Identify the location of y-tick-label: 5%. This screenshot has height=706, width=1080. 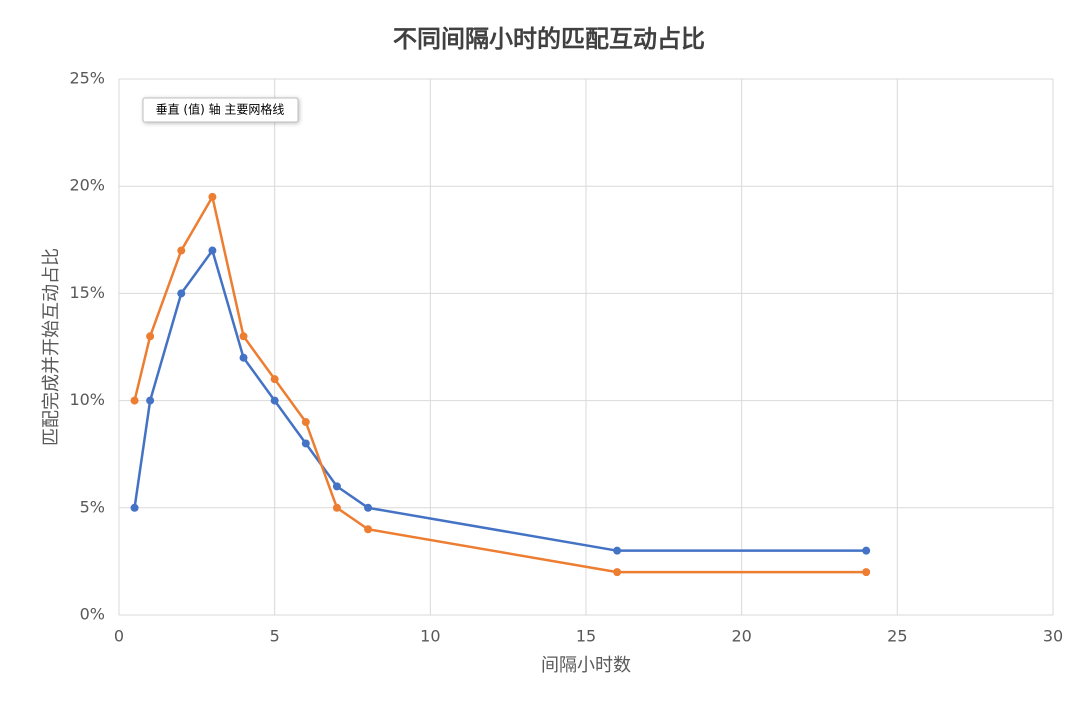
(92, 506).